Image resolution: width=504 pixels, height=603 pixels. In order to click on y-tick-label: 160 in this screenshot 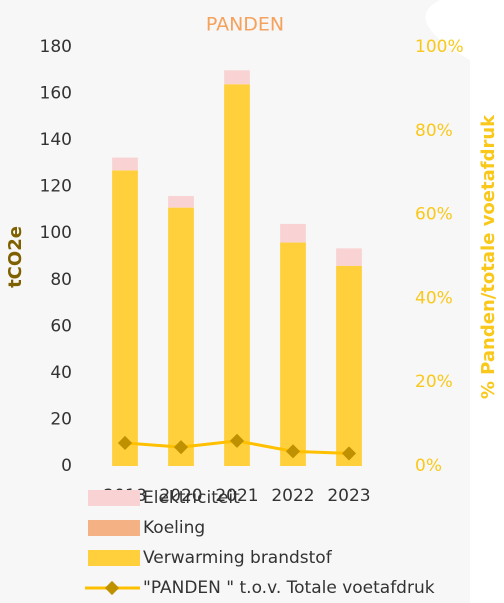, I will do `click(56, 94)`.